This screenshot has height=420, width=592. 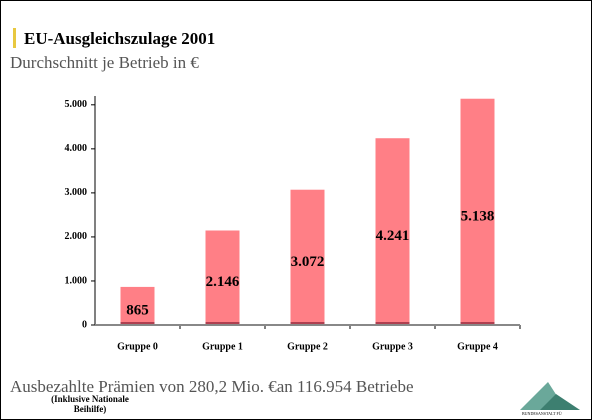 I want to click on y-tick-label: 0, so click(x=84, y=324).